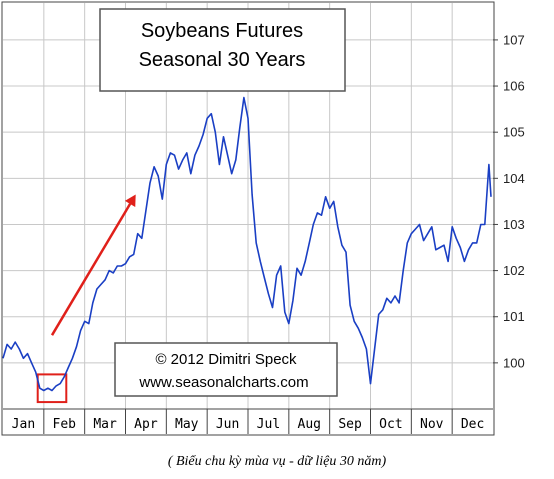  Describe the element at coordinates (130, 200) in the screenshot. I see `trend-arrow-head` at that location.